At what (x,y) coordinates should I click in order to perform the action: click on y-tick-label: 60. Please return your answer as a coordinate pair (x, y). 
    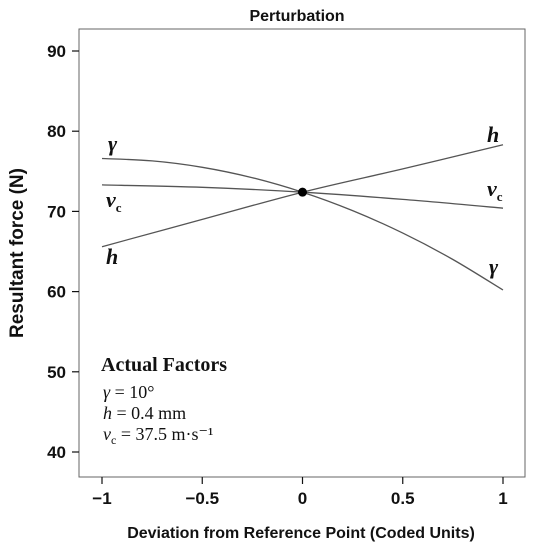
    Looking at the image, I should click on (56, 292).